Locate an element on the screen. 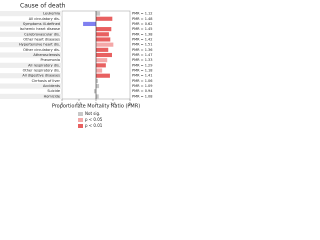 This screenshot has height=240, width=320. value-label: PMR = 1.12 is located at coordinates (142, 14).